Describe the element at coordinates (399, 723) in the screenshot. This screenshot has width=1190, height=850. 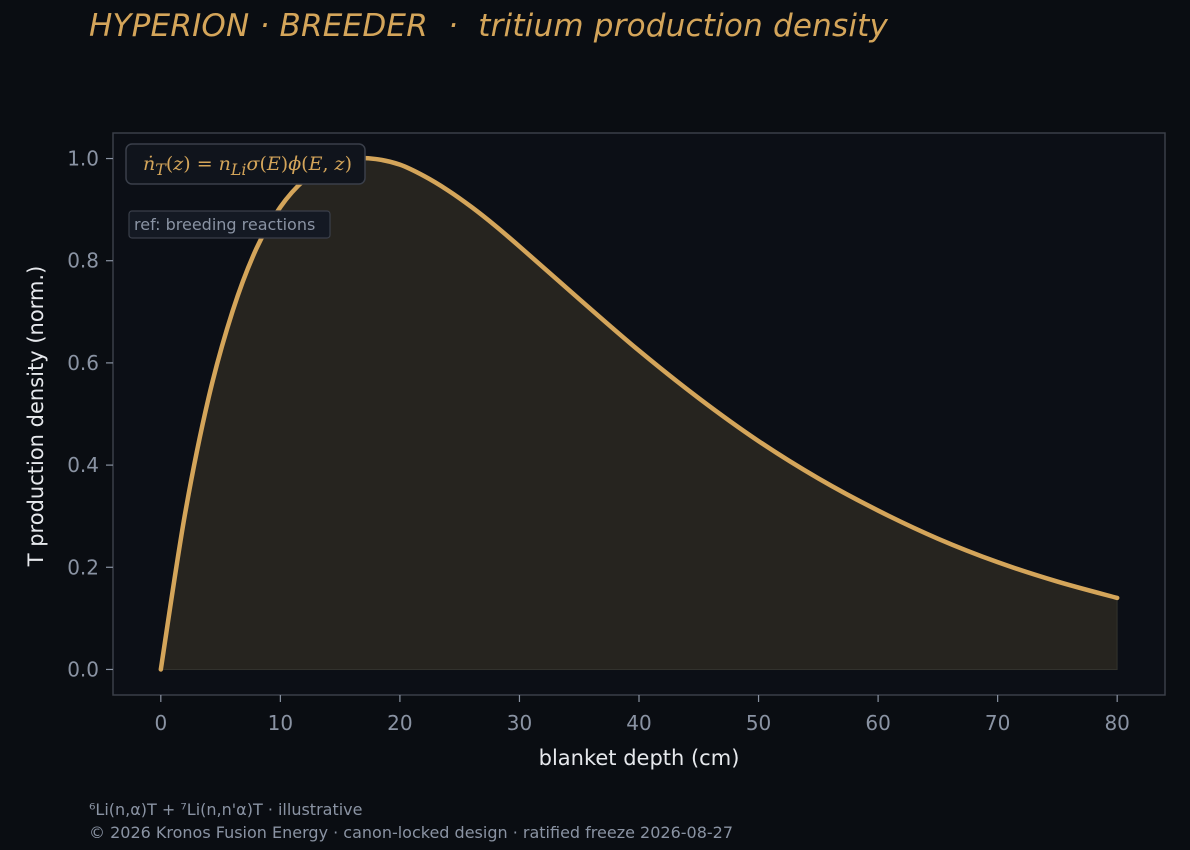
I see `x-tick-label: 20` at that location.